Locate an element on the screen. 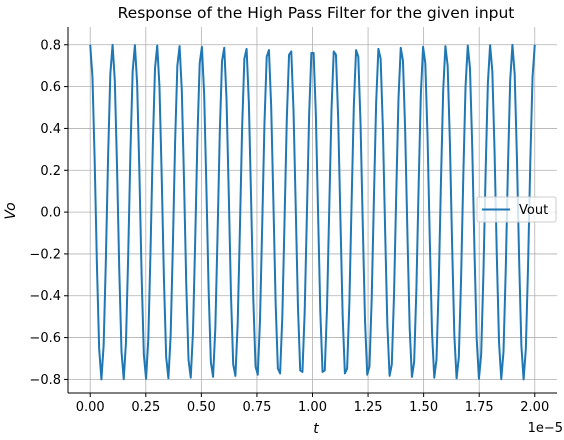 This screenshot has width=564, height=440. x-tick-label: 1.00 is located at coordinates (312, 407).